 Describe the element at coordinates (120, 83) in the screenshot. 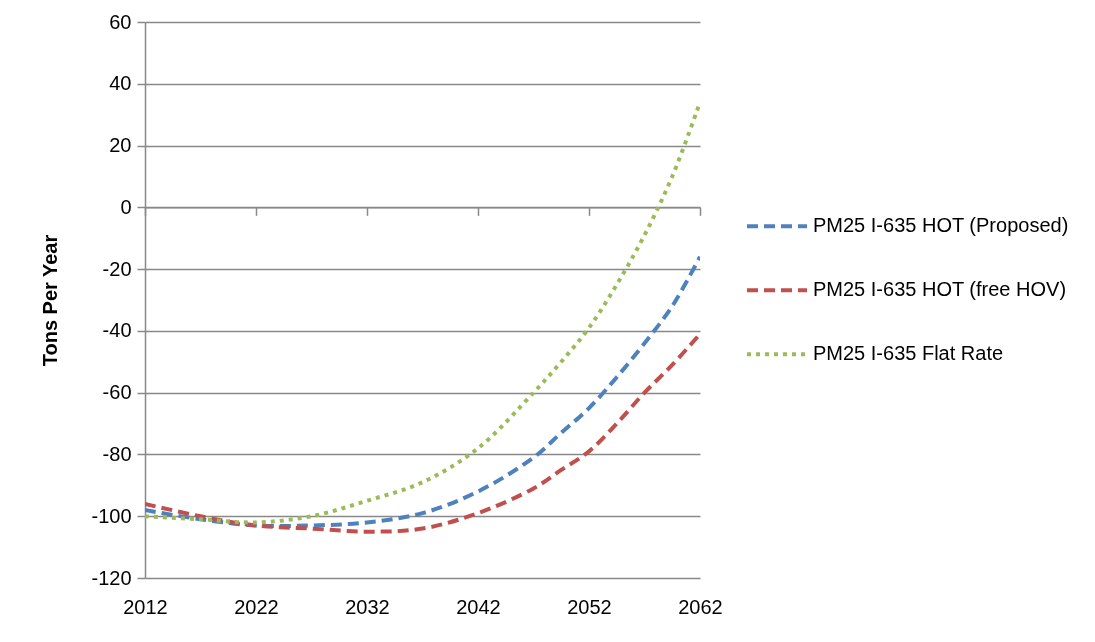

I see `y-tick-label: 40` at that location.